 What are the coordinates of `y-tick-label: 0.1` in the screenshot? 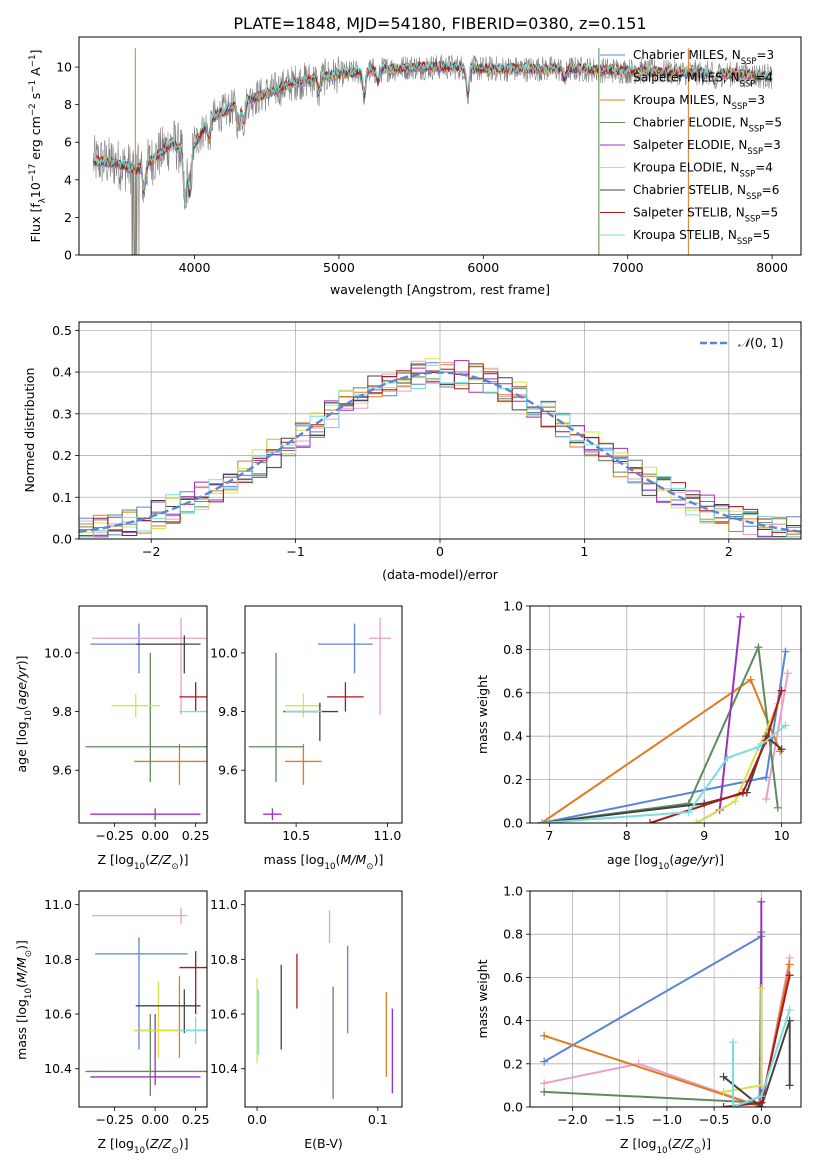 It's located at (62, 497).